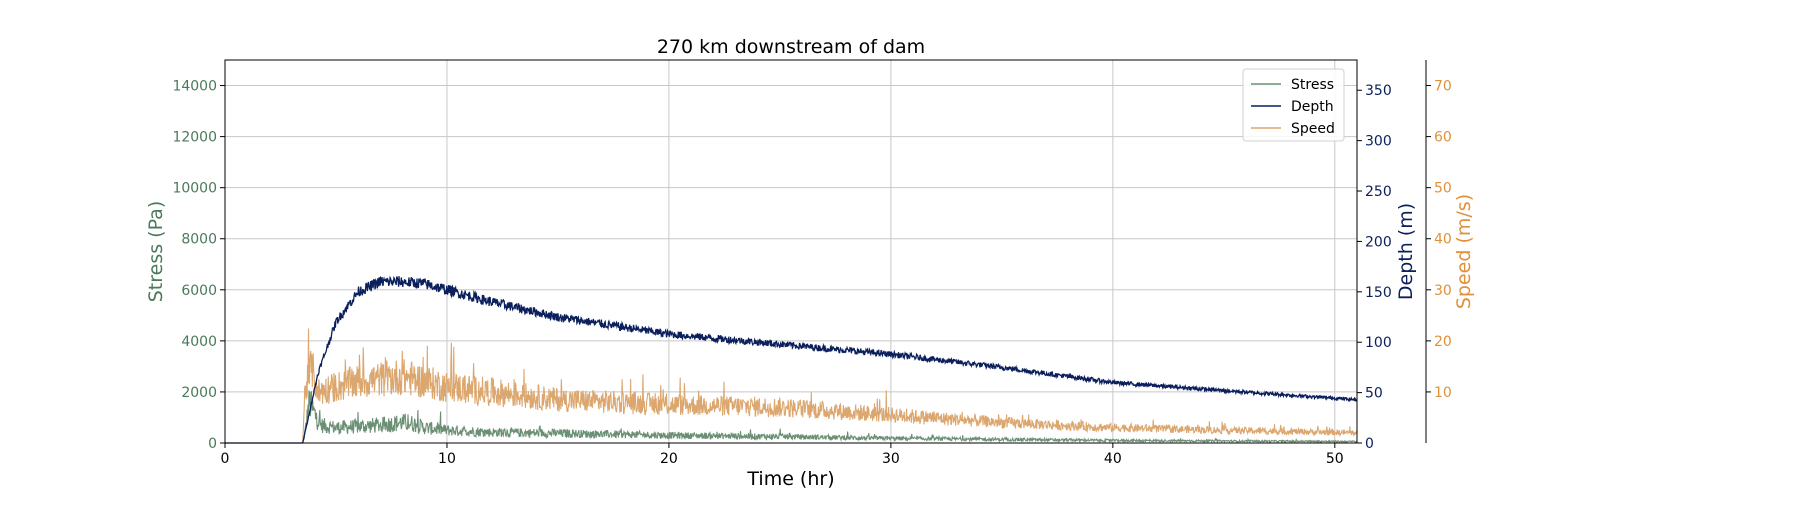 This screenshot has width=1800, height=508. I want to click on speed-tick-label: 40, so click(1443, 240).